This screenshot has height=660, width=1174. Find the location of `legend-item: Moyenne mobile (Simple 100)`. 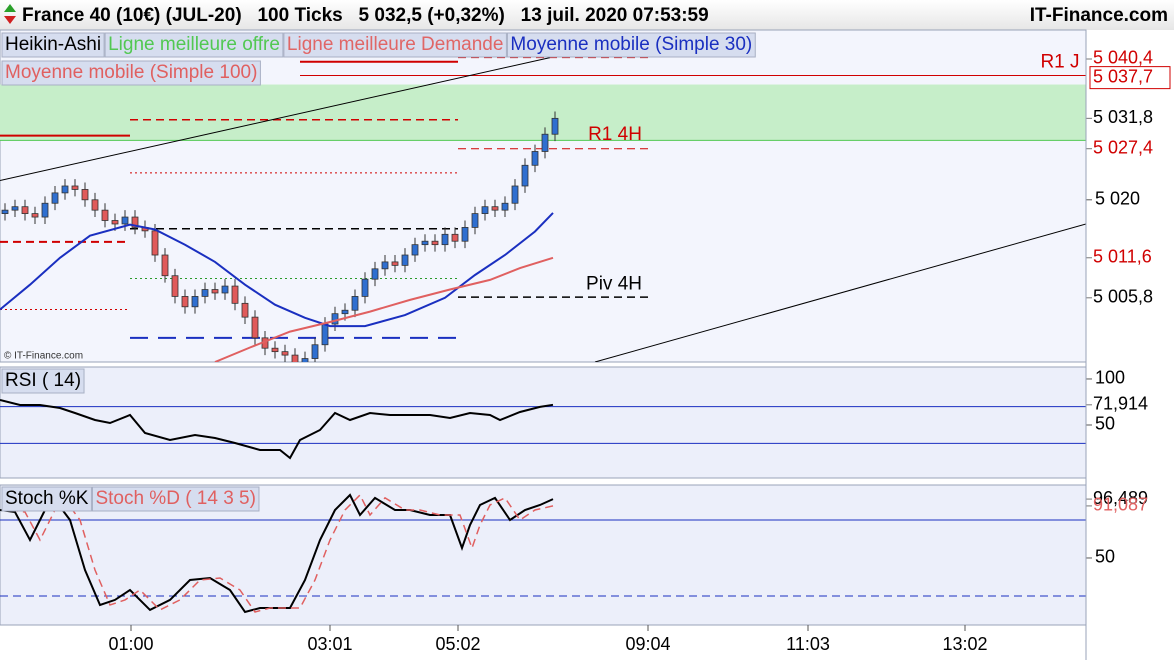

legend-item: Moyenne mobile (Simple 100) is located at coordinates (131, 72).